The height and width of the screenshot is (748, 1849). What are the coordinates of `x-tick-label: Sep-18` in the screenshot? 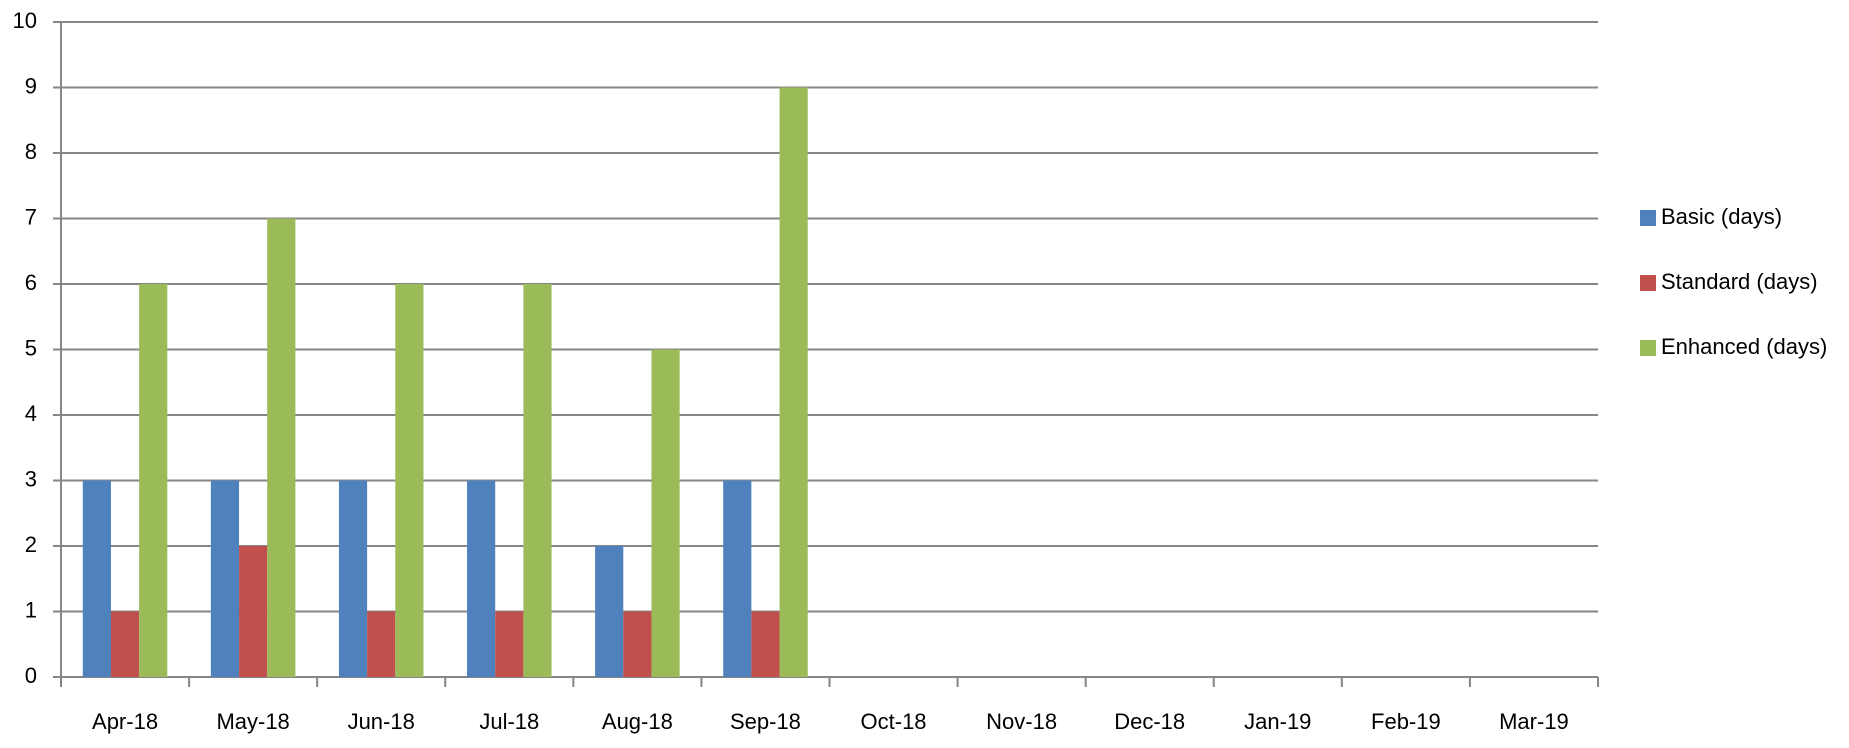 It's located at (765, 721).